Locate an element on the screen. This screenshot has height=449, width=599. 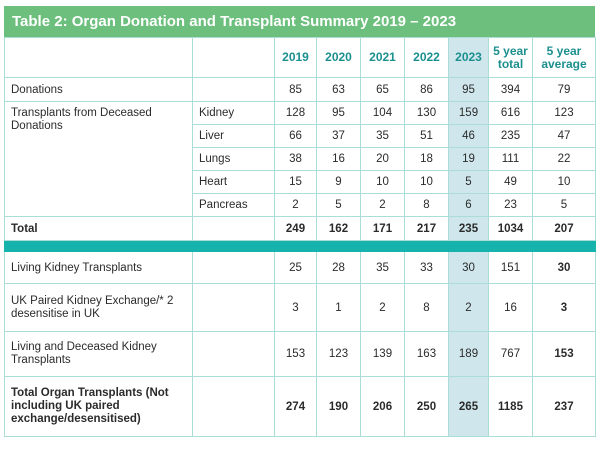
value-cell: 1185 is located at coordinates (510, 406).